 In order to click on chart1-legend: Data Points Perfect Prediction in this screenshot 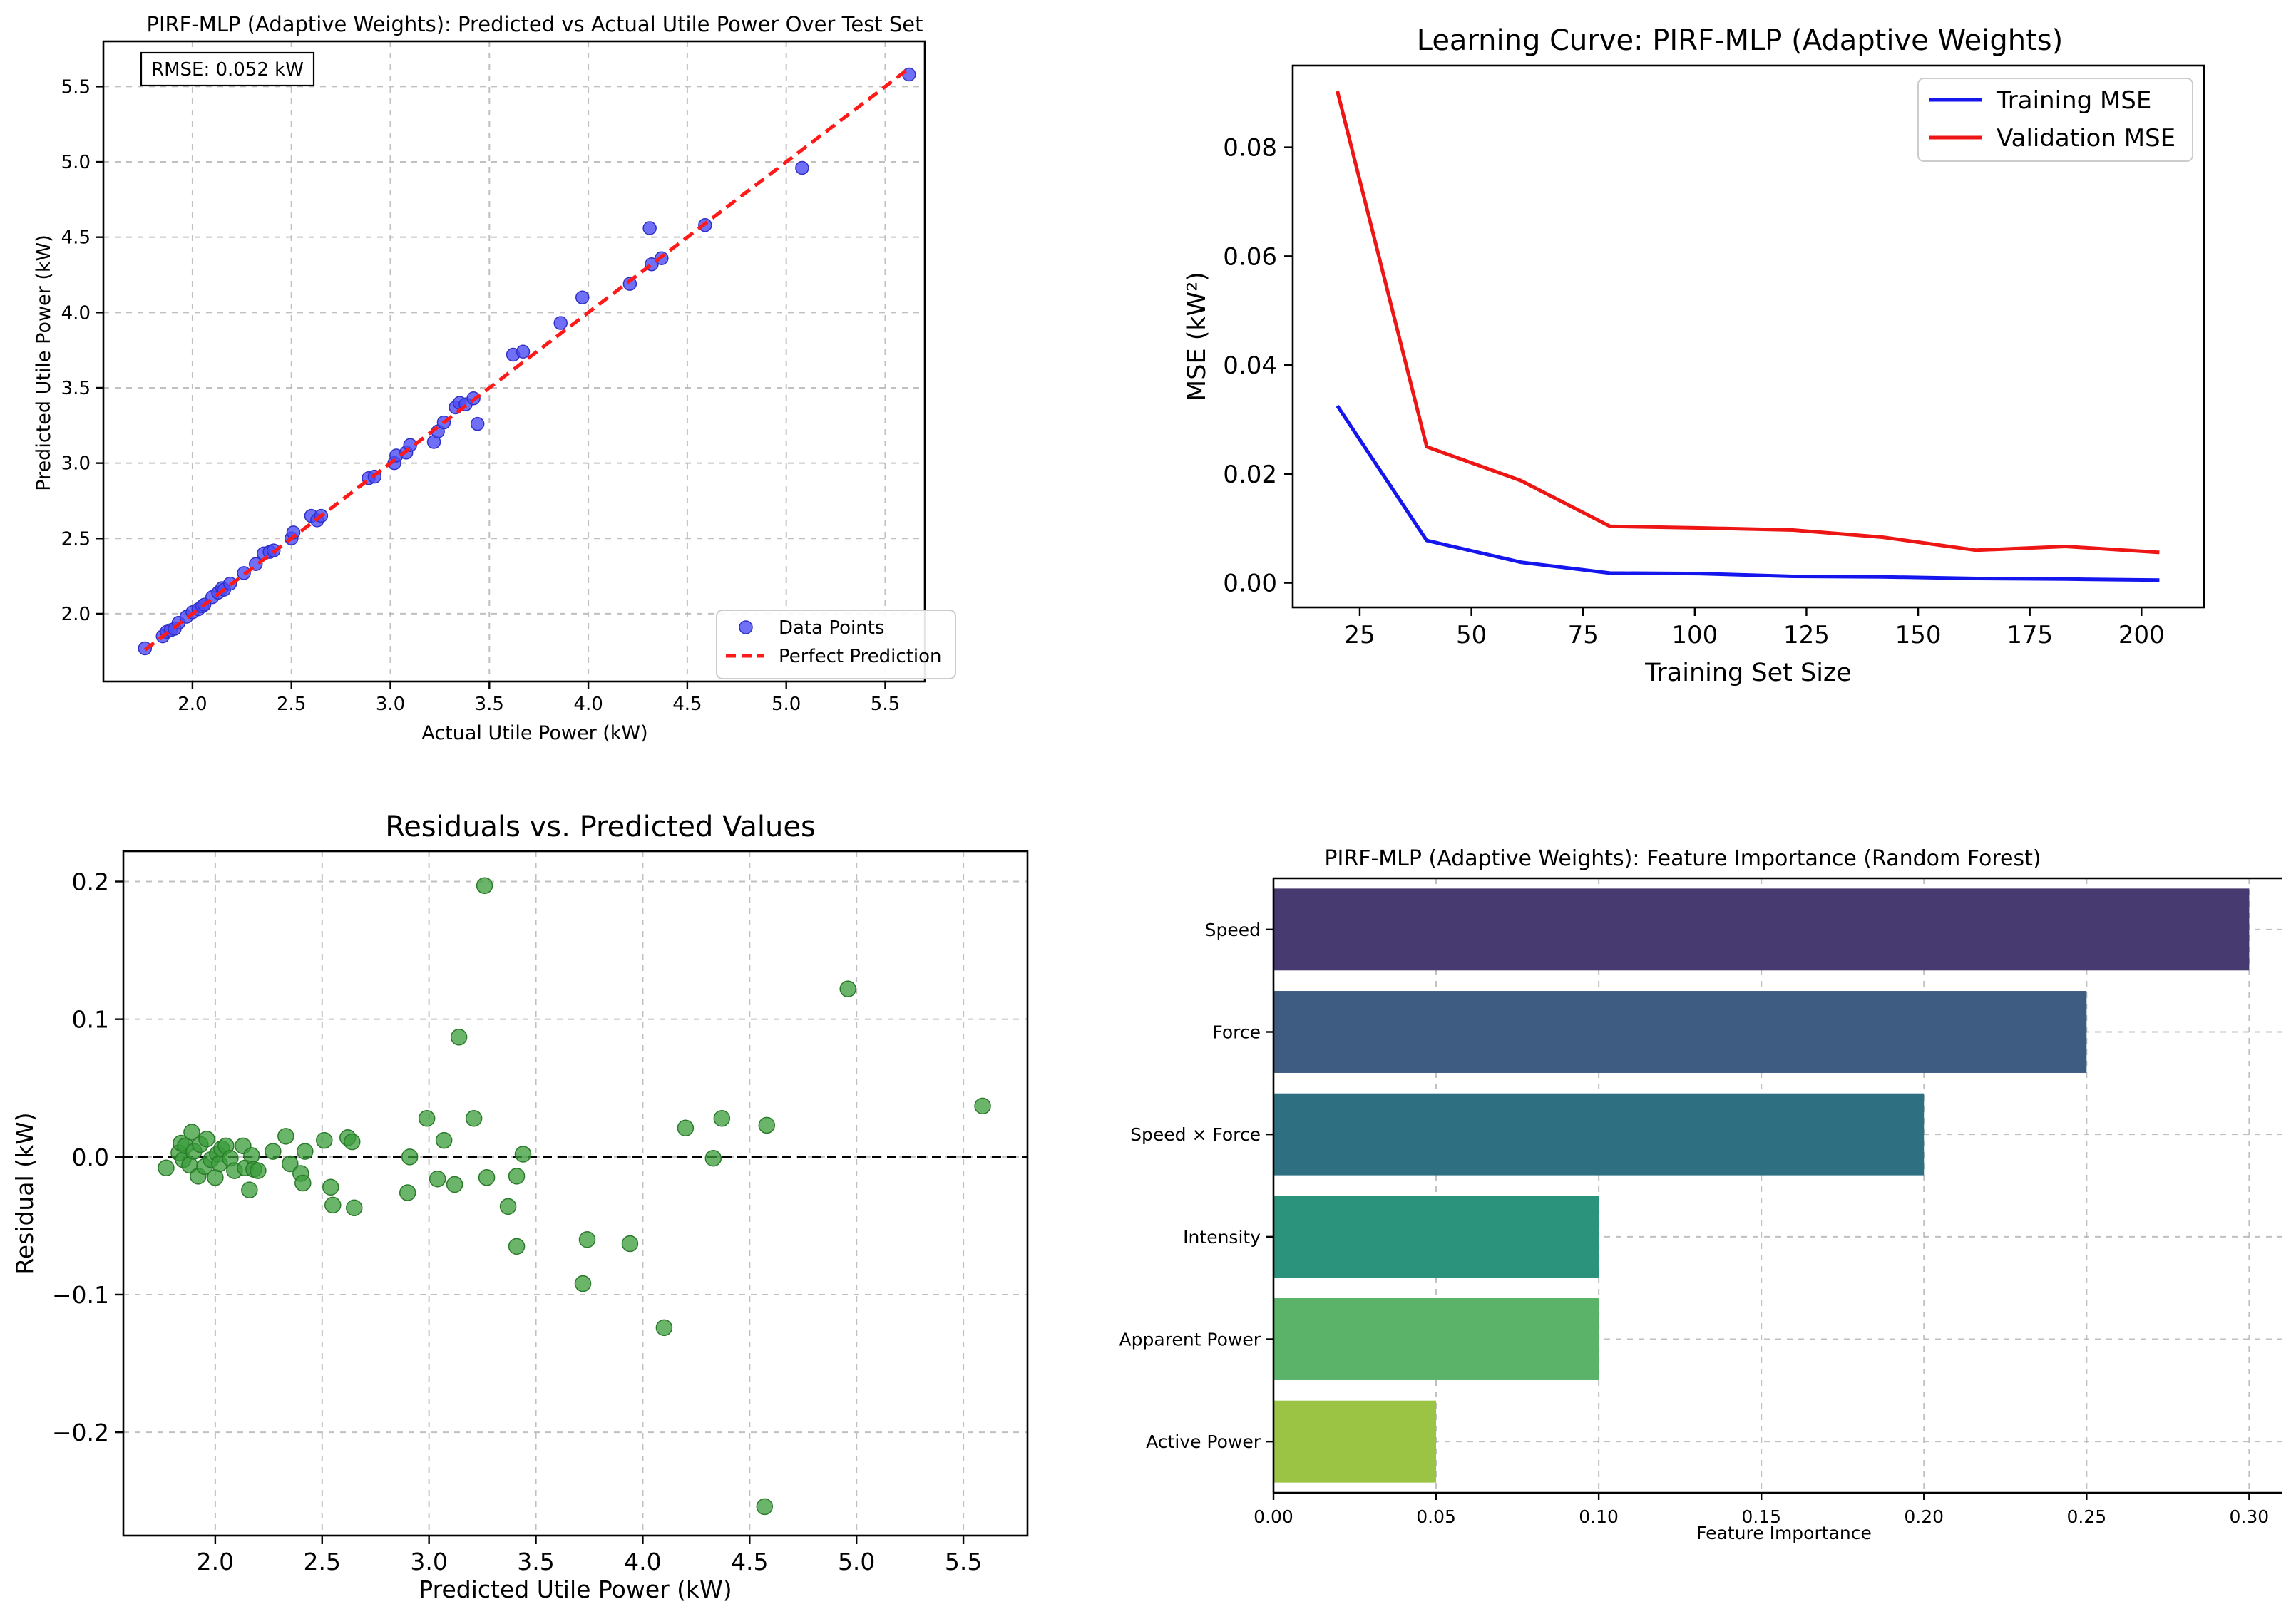, I will do `click(836, 644)`.